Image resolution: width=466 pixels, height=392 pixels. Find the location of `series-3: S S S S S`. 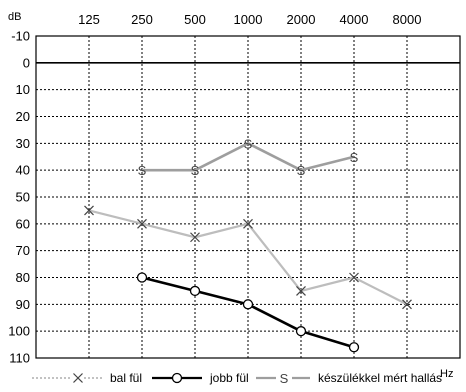

series-3: S S S S S is located at coordinates (248, 157).